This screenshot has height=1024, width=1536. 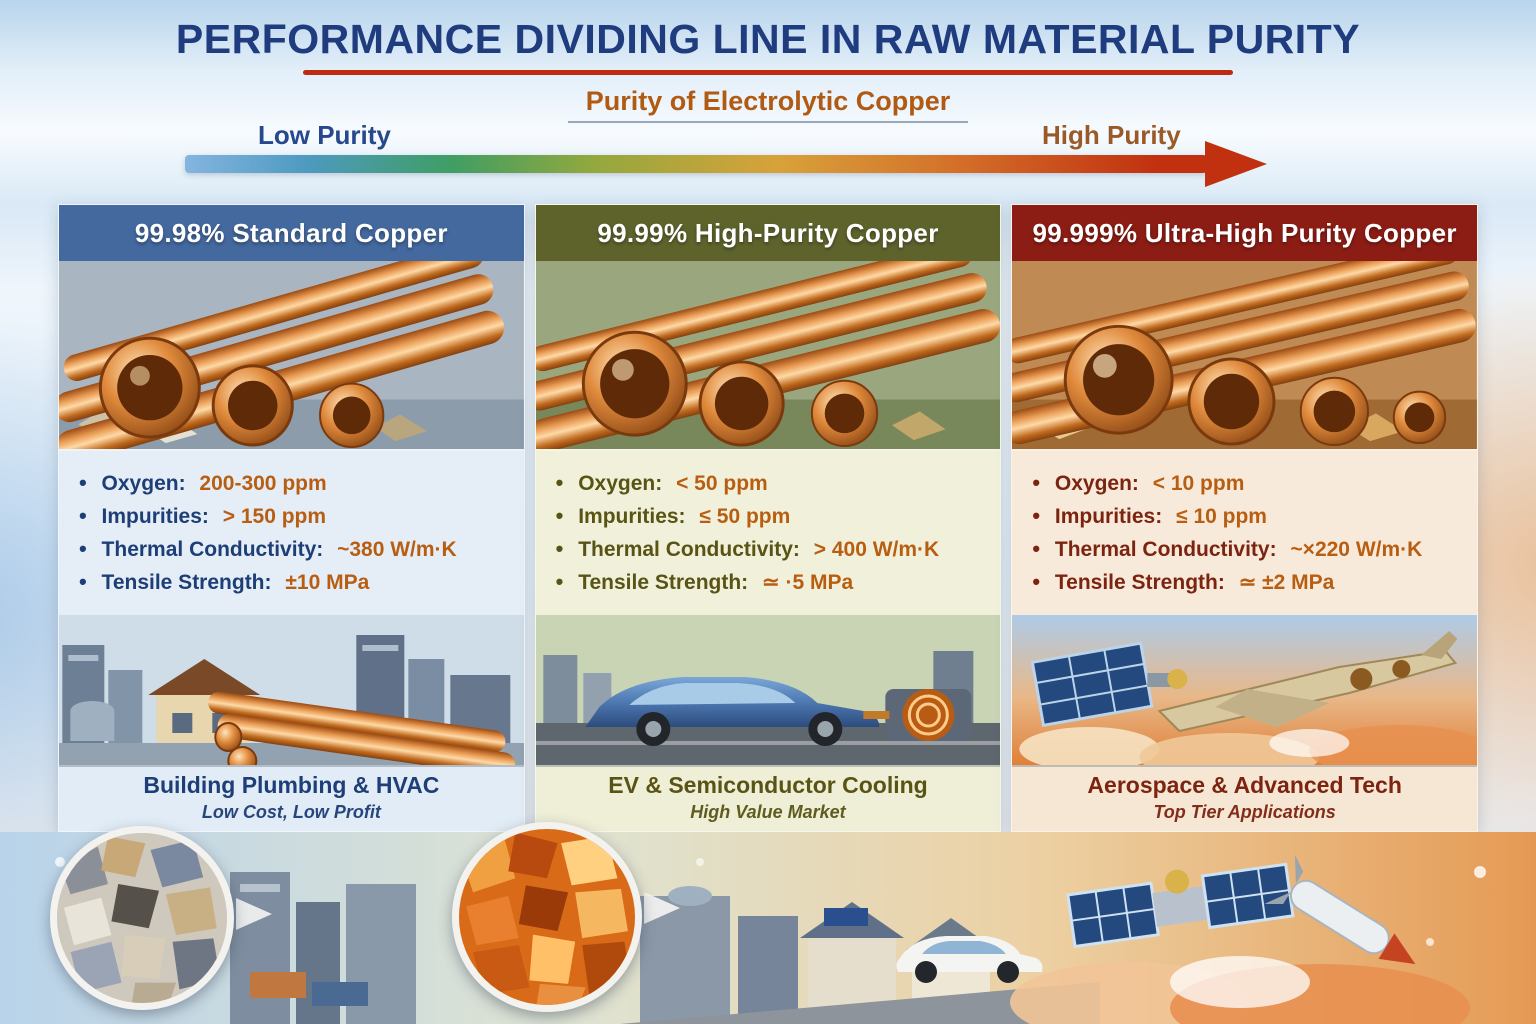 I want to click on spec-value: 200-300 ppm, so click(x=263, y=483).